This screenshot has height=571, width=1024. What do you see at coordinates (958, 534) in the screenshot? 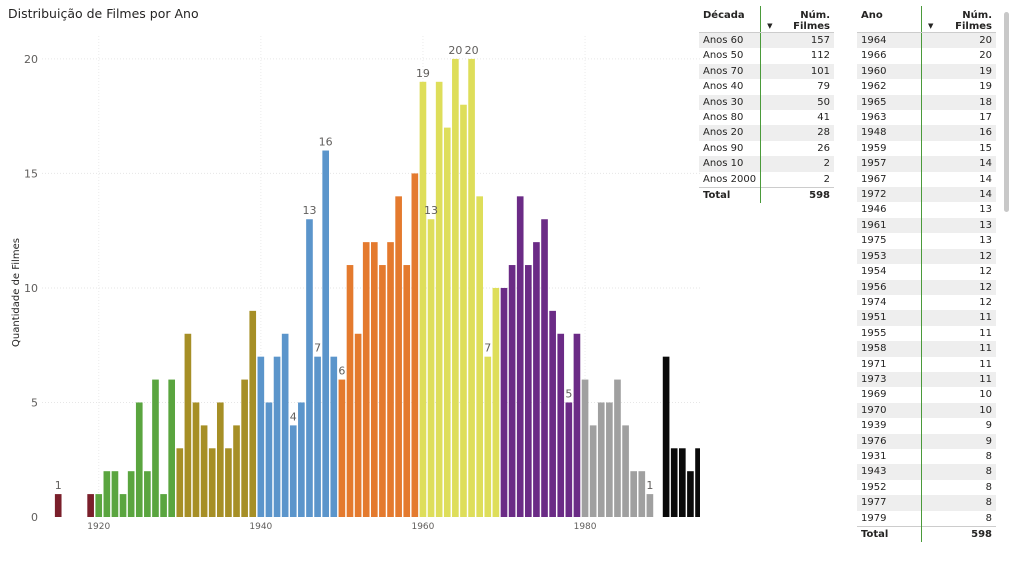
I see `year_table-total-value: 598` at bounding box center [958, 534].